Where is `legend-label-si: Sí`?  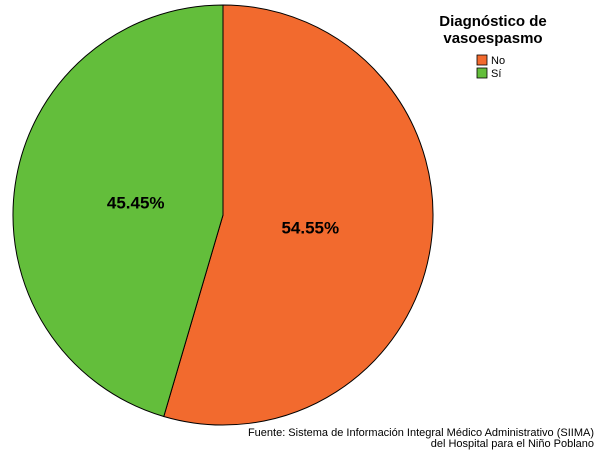
legend-label-si: Sí is located at coordinates (496, 74).